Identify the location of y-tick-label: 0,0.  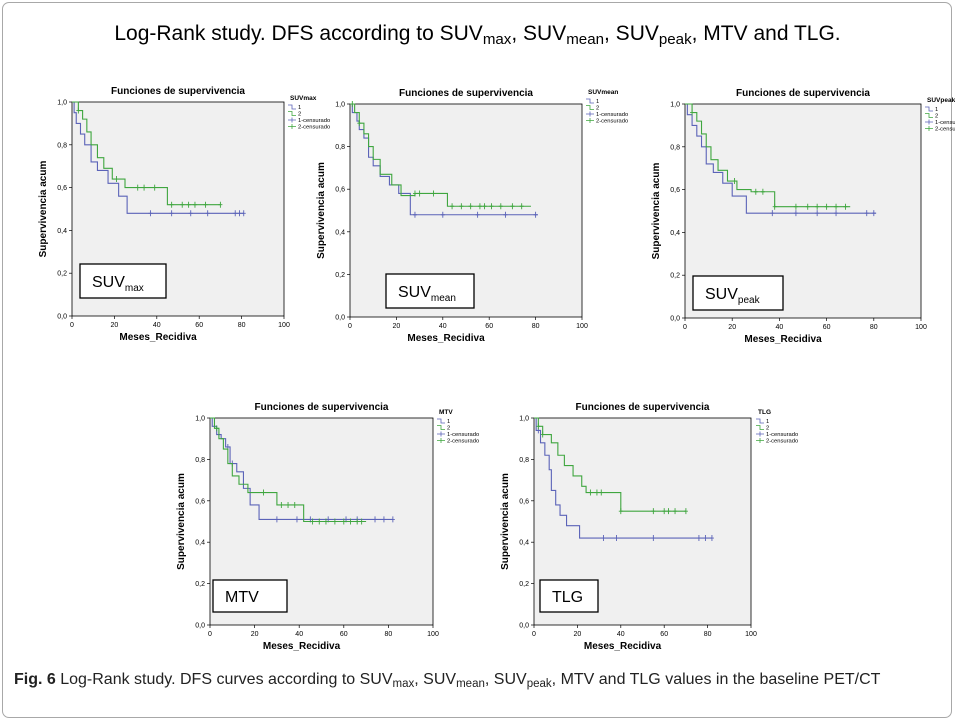
(675, 319).